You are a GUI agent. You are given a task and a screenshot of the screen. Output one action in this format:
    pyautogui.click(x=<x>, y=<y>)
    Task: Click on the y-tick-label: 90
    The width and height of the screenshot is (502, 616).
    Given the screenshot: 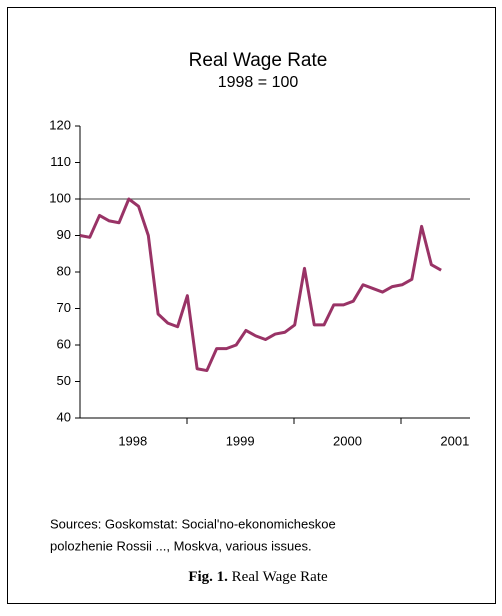 What is the action you would take?
    pyautogui.click(x=64, y=234)
    